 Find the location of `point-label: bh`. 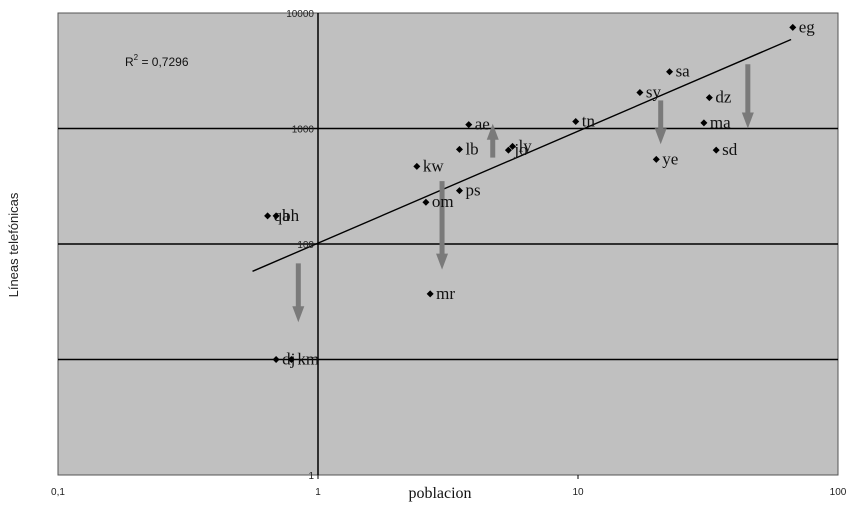

point-label: bh is located at coordinates (291, 215).